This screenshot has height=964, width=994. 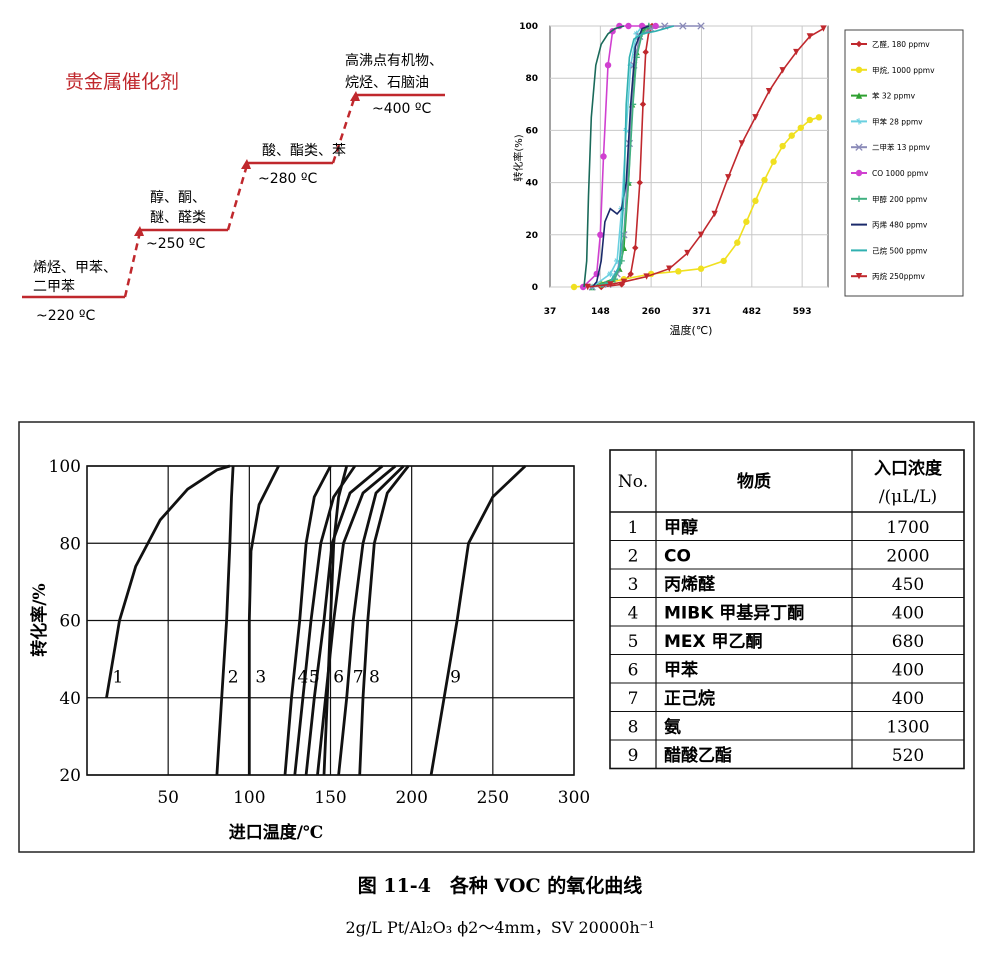 I want to click on legend-label: 丙烯 480 ppmv, so click(x=900, y=225).